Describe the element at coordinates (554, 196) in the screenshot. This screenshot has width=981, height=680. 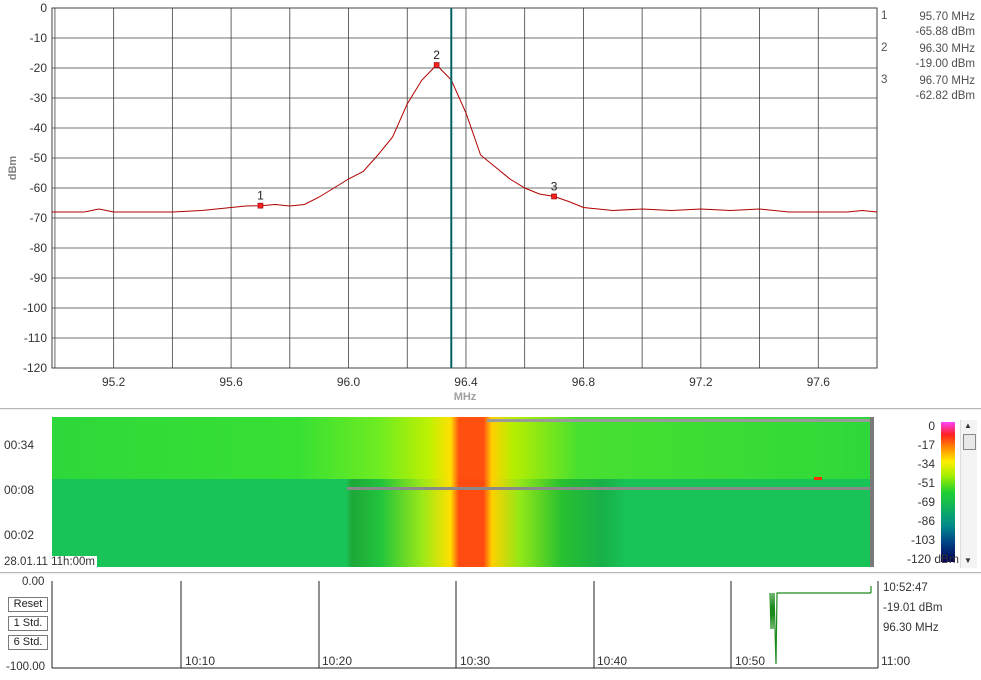
I see `marker-3-point` at that location.